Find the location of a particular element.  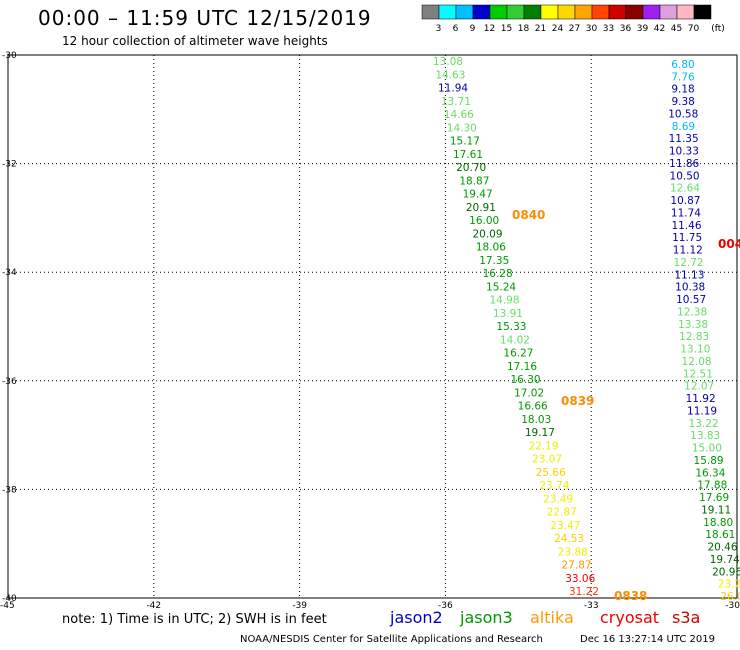

swh-value: 11.92 is located at coordinates (701, 399).